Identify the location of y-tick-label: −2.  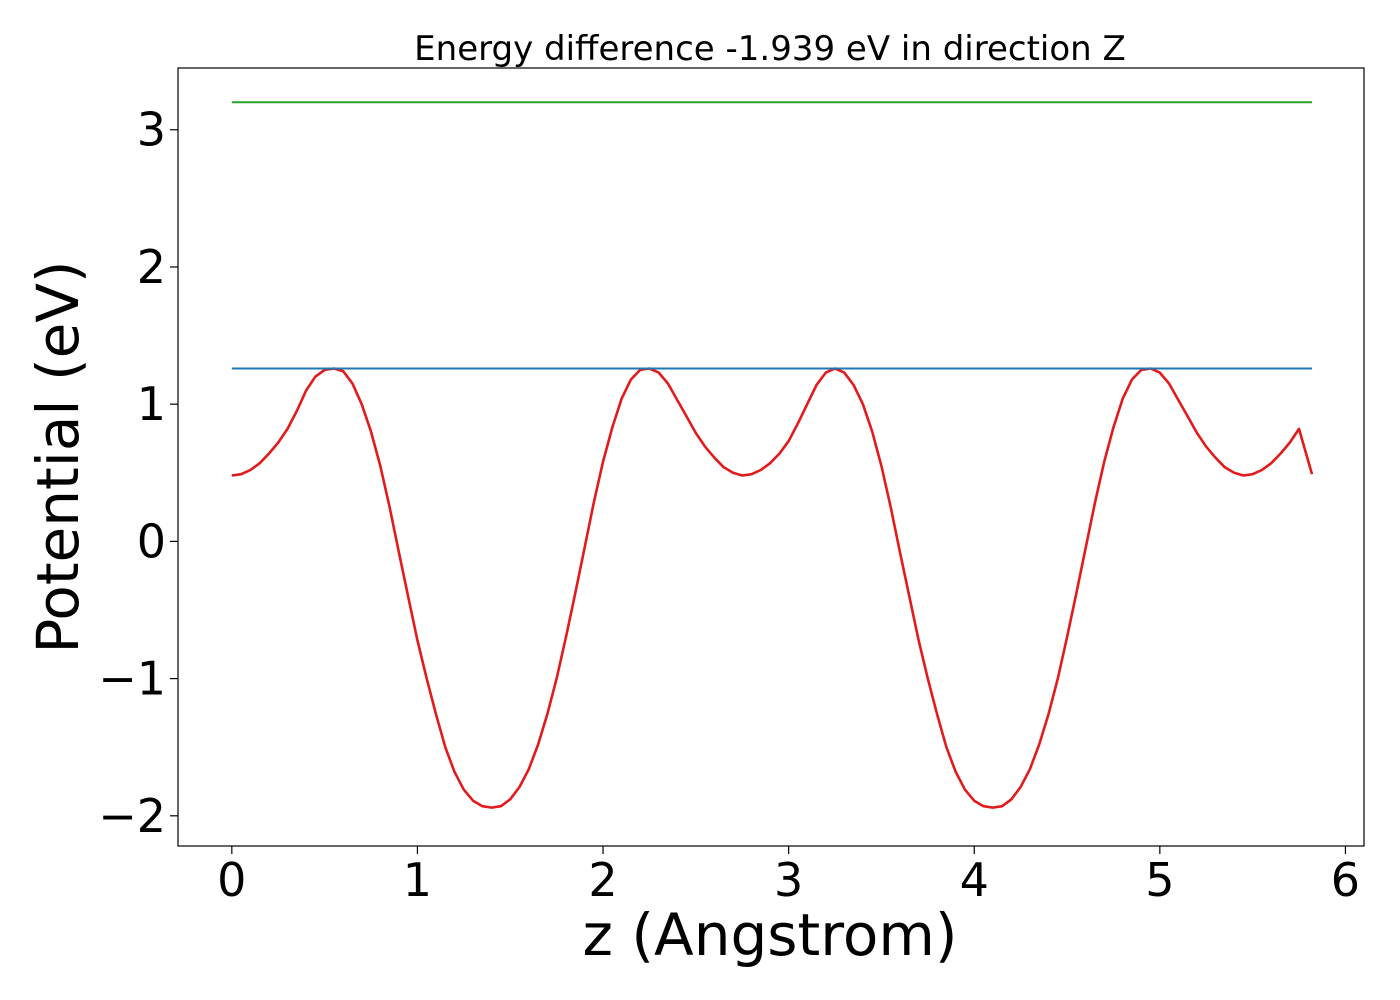
(132, 816).